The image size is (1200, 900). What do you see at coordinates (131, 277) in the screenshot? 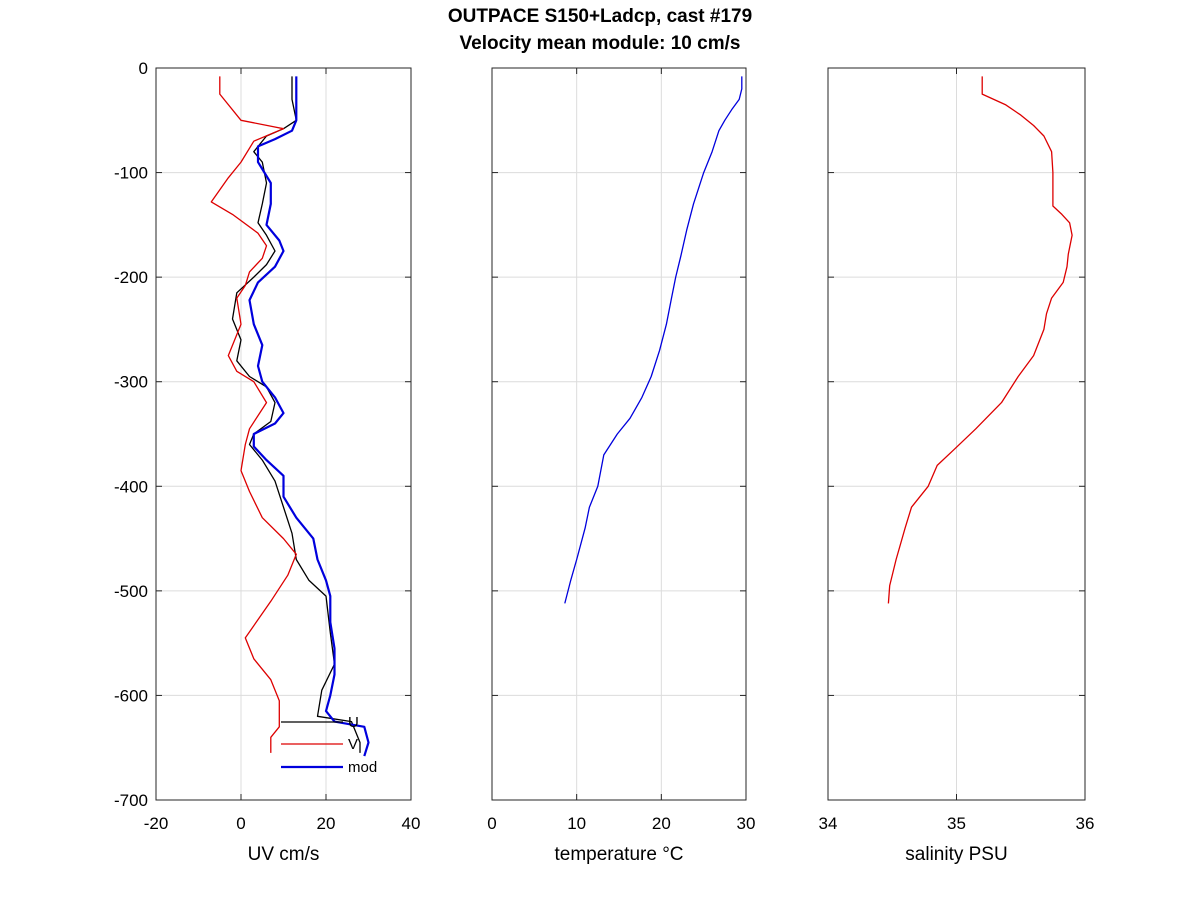
I see `y-tick-label: -200` at bounding box center [131, 277].